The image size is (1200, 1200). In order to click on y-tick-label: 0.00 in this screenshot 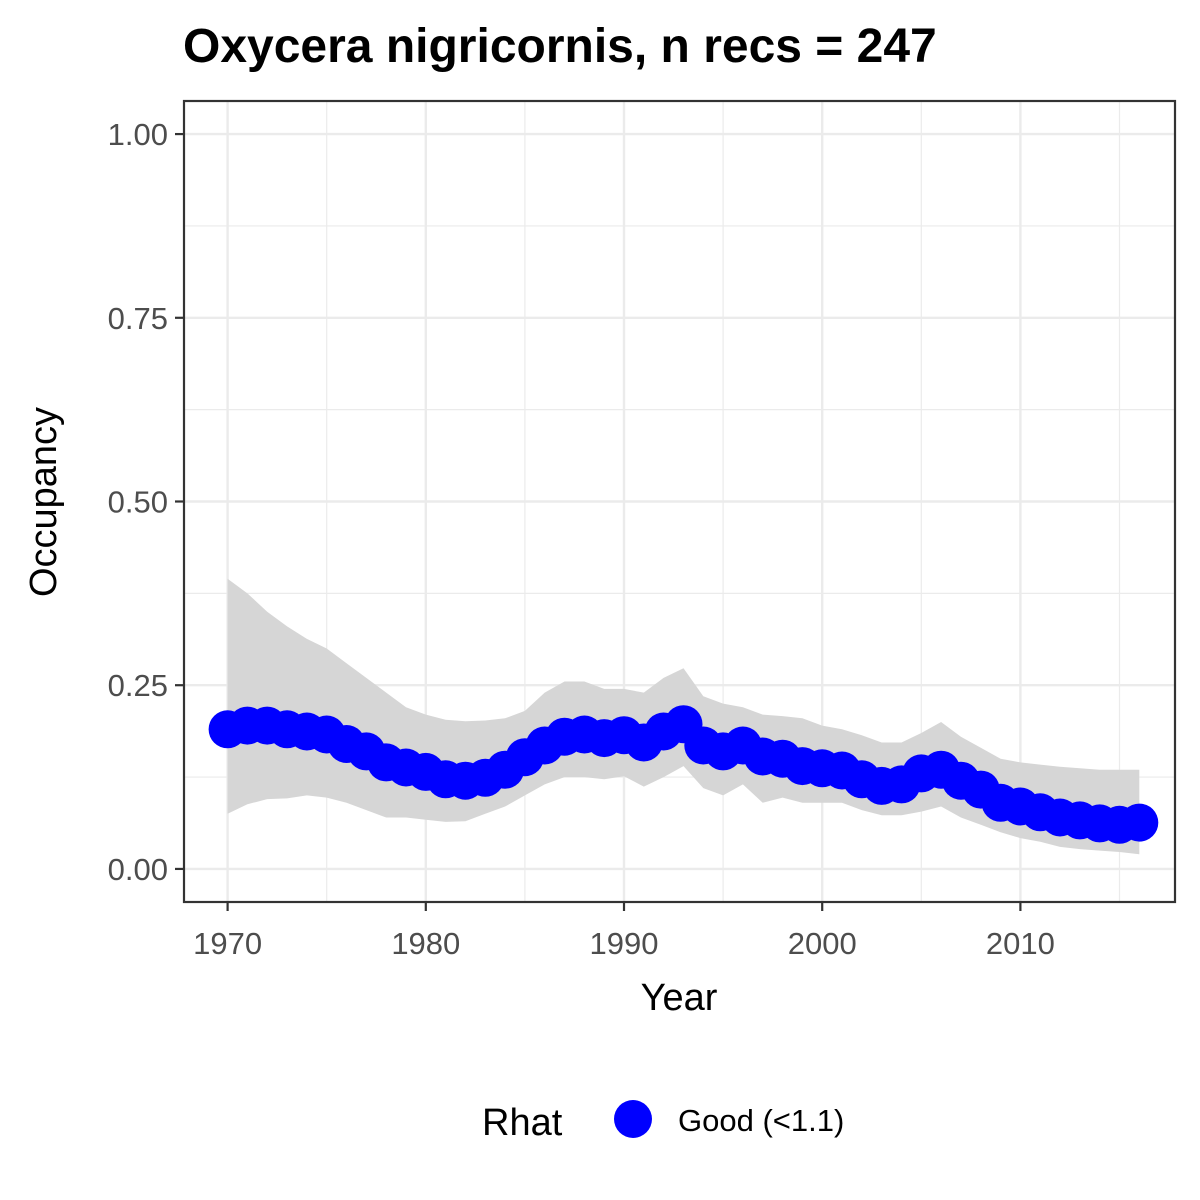, I will do `click(138, 869)`.